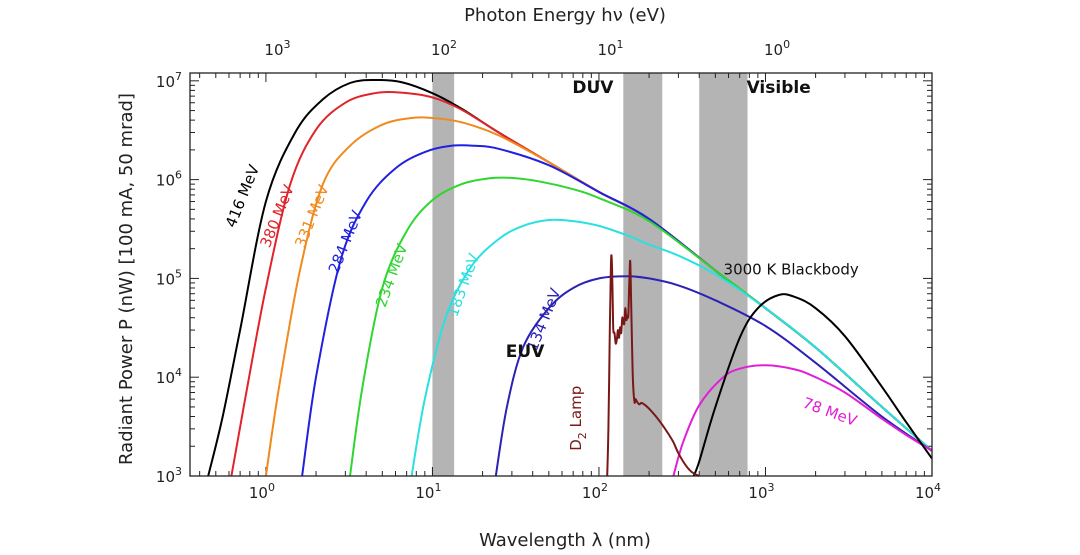 The image size is (1080, 555). I want to click on annotation-euv: EUV, so click(525, 352).